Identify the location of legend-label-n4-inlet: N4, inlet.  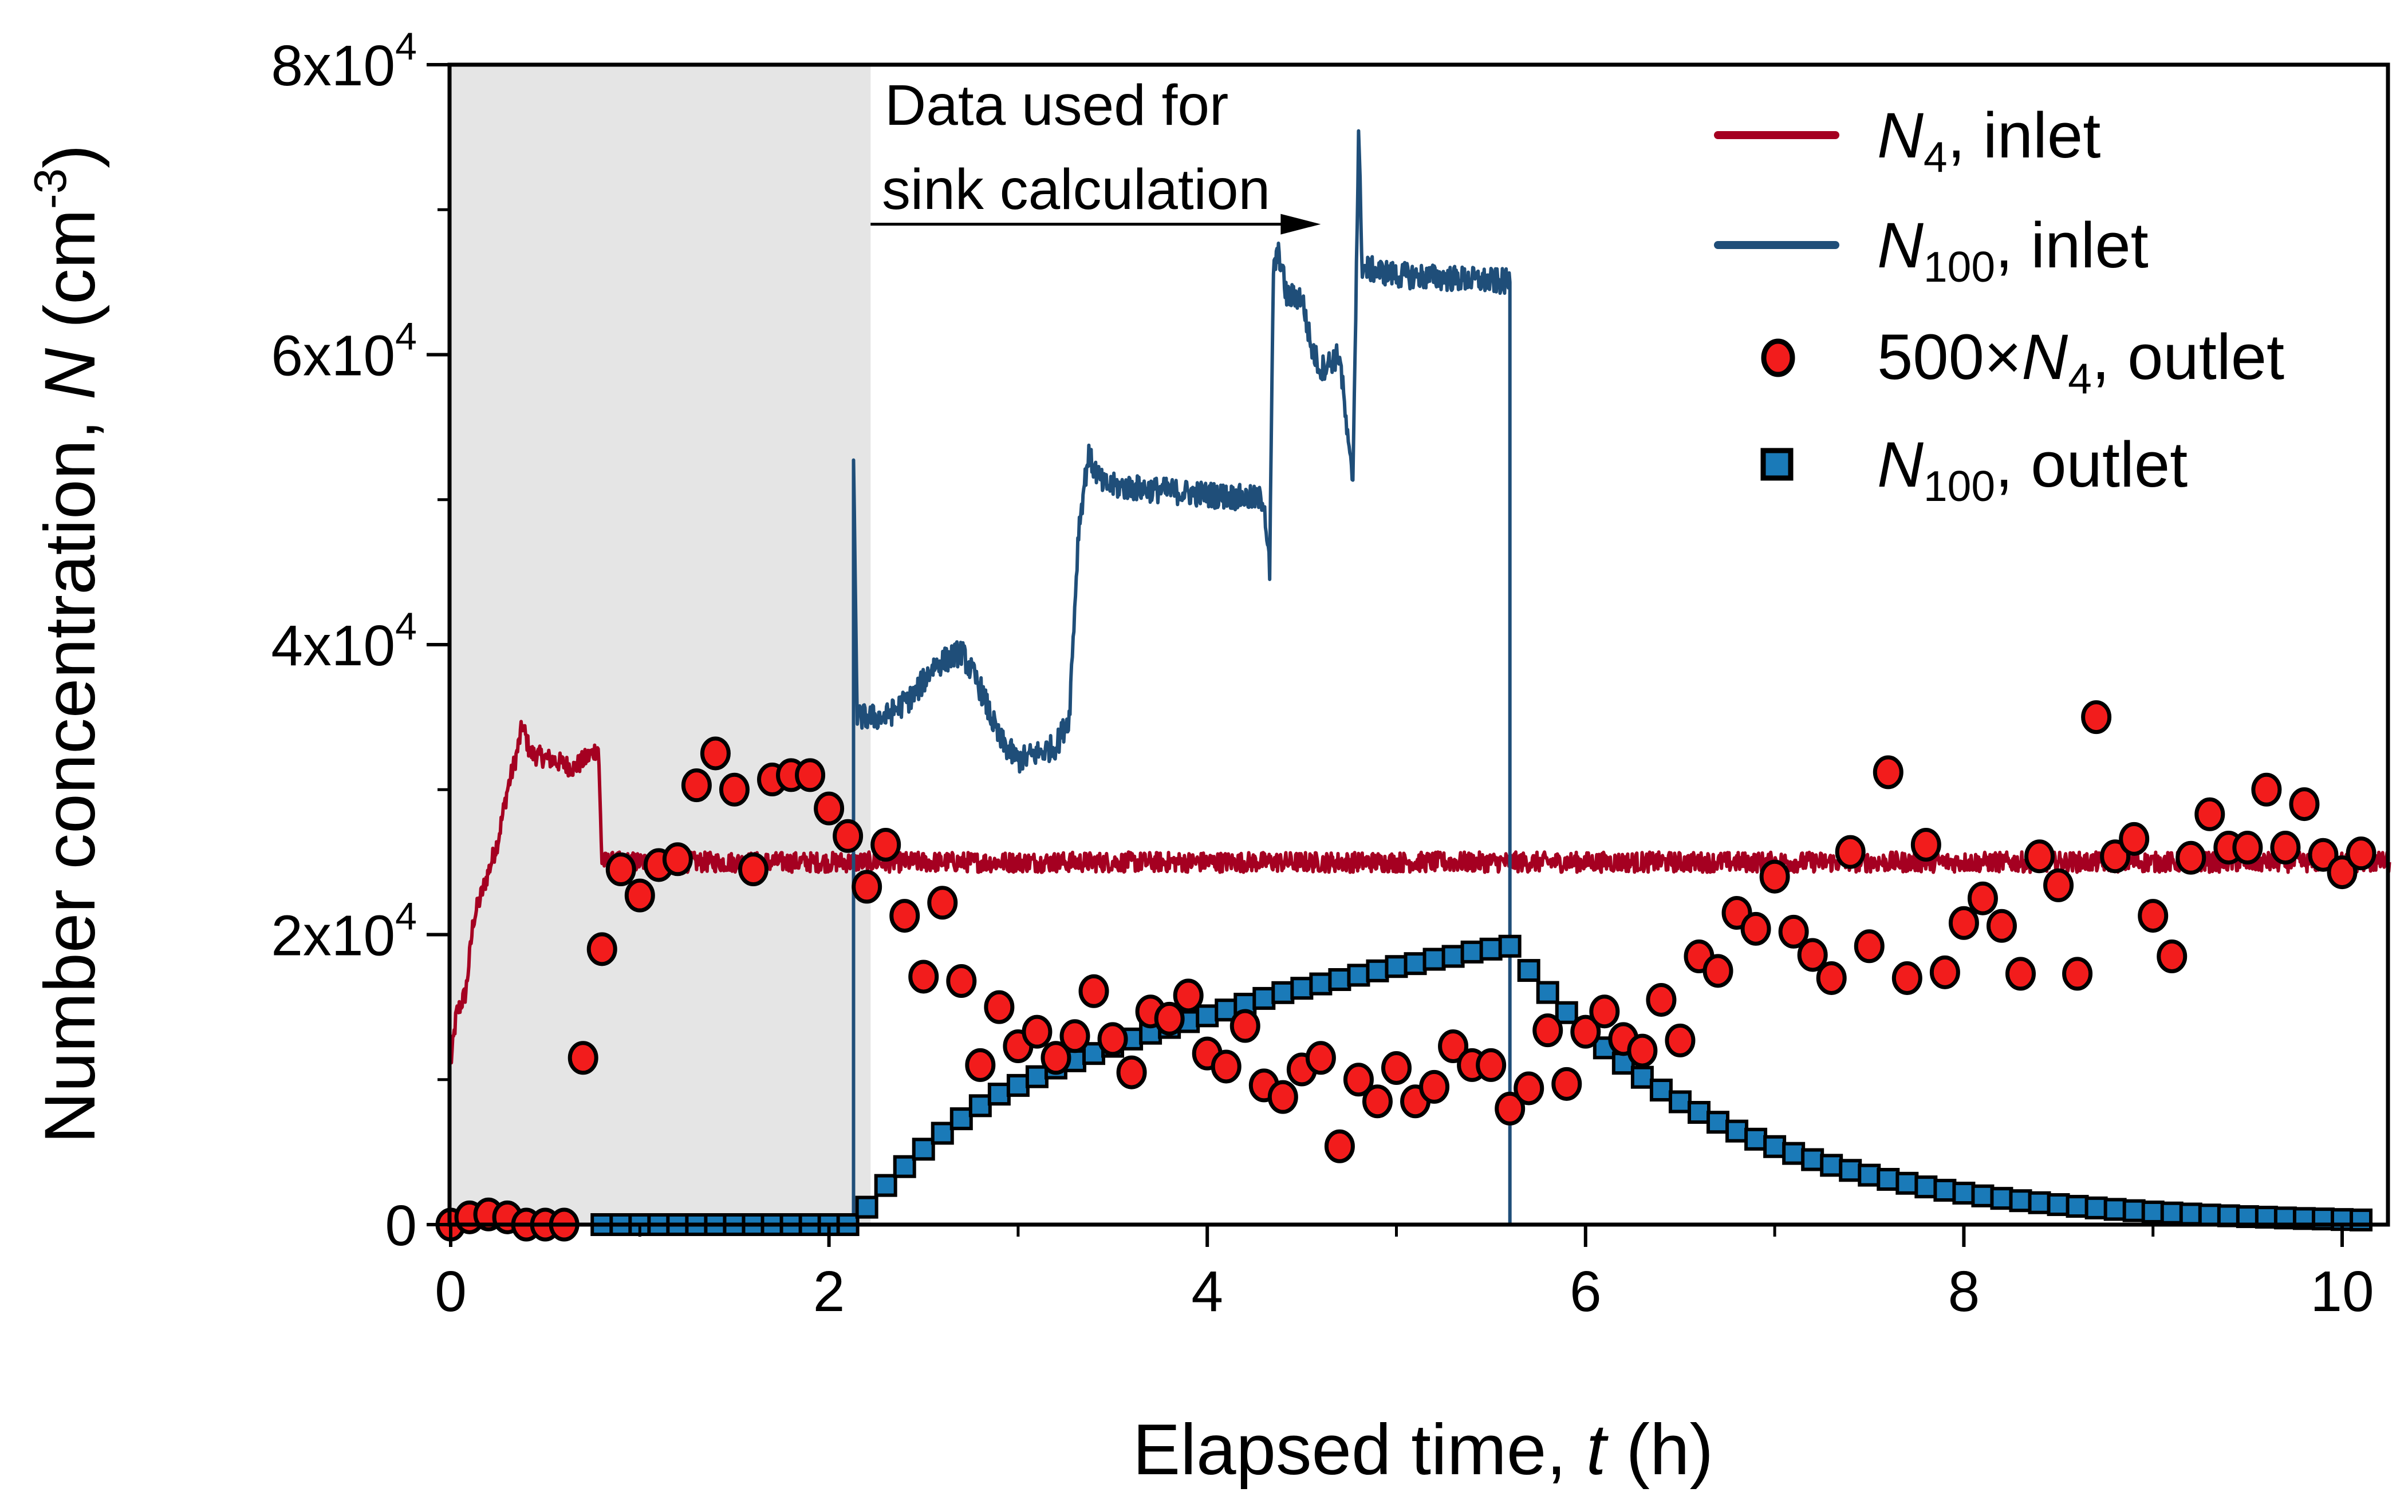
(1989, 140).